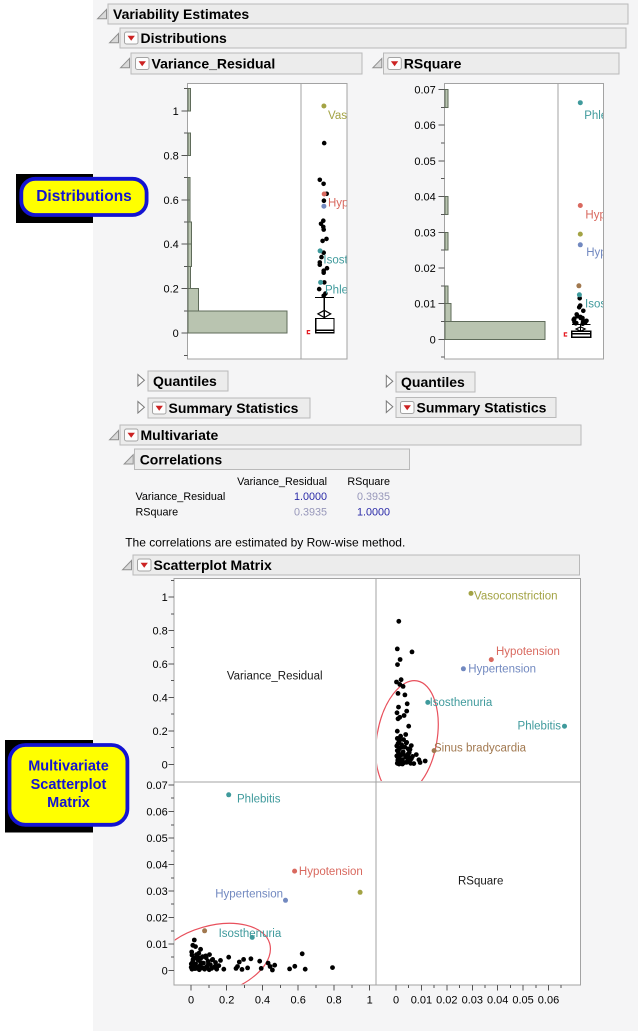 The height and width of the screenshot is (1031, 638). Describe the element at coordinates (68, 803) in the screenshot. I see `svg-text: Matrix` at that location.